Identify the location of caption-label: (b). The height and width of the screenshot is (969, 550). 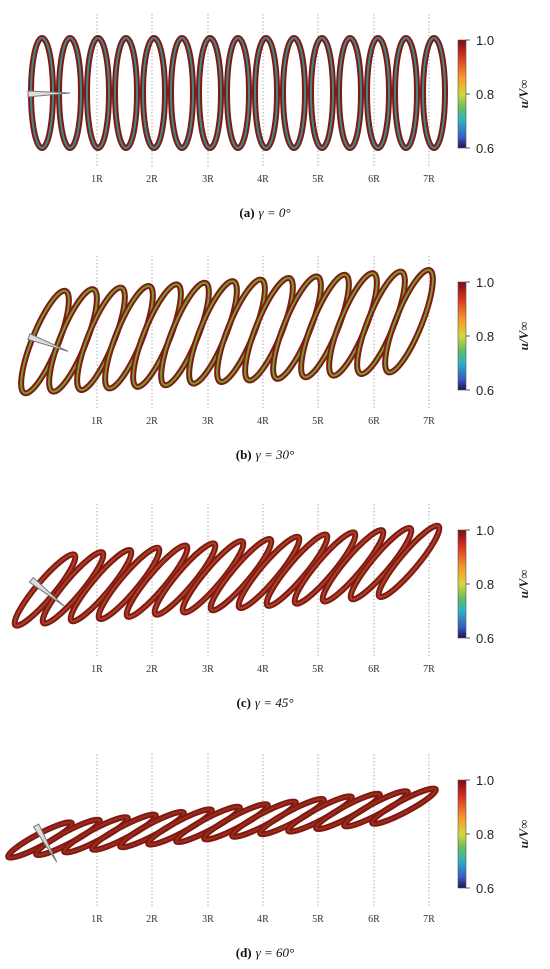
(244, 454).